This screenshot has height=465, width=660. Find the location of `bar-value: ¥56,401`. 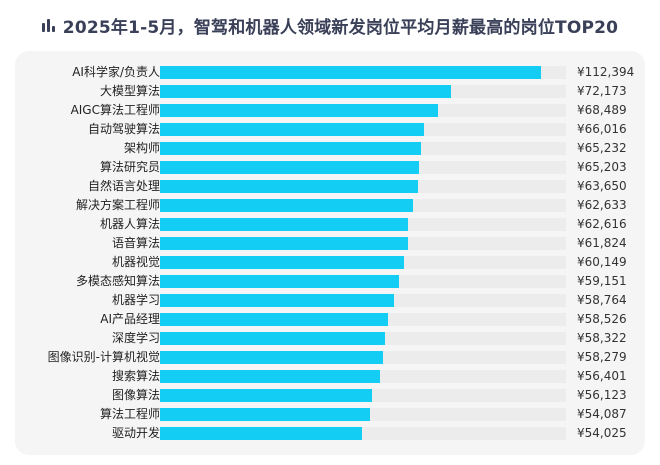

bar-value: ¥56,401 is located at coordinates (602, 376).